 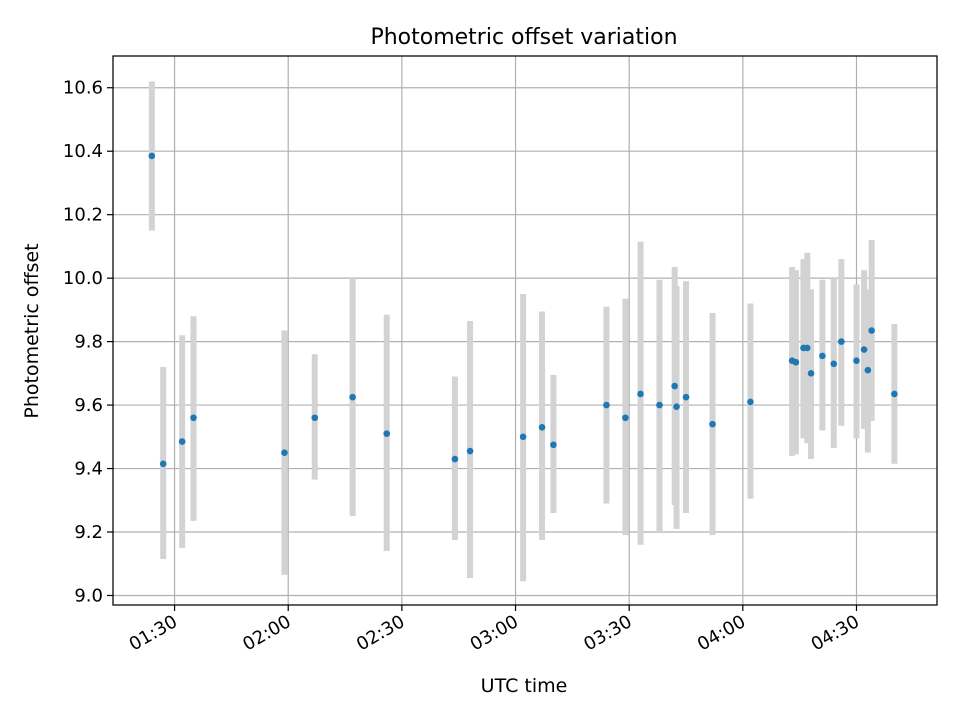 What do you see at coordinates (83, 88) in the screenshot?
I see `y-tick-label: 10.6` at bounding box center [83, 88].